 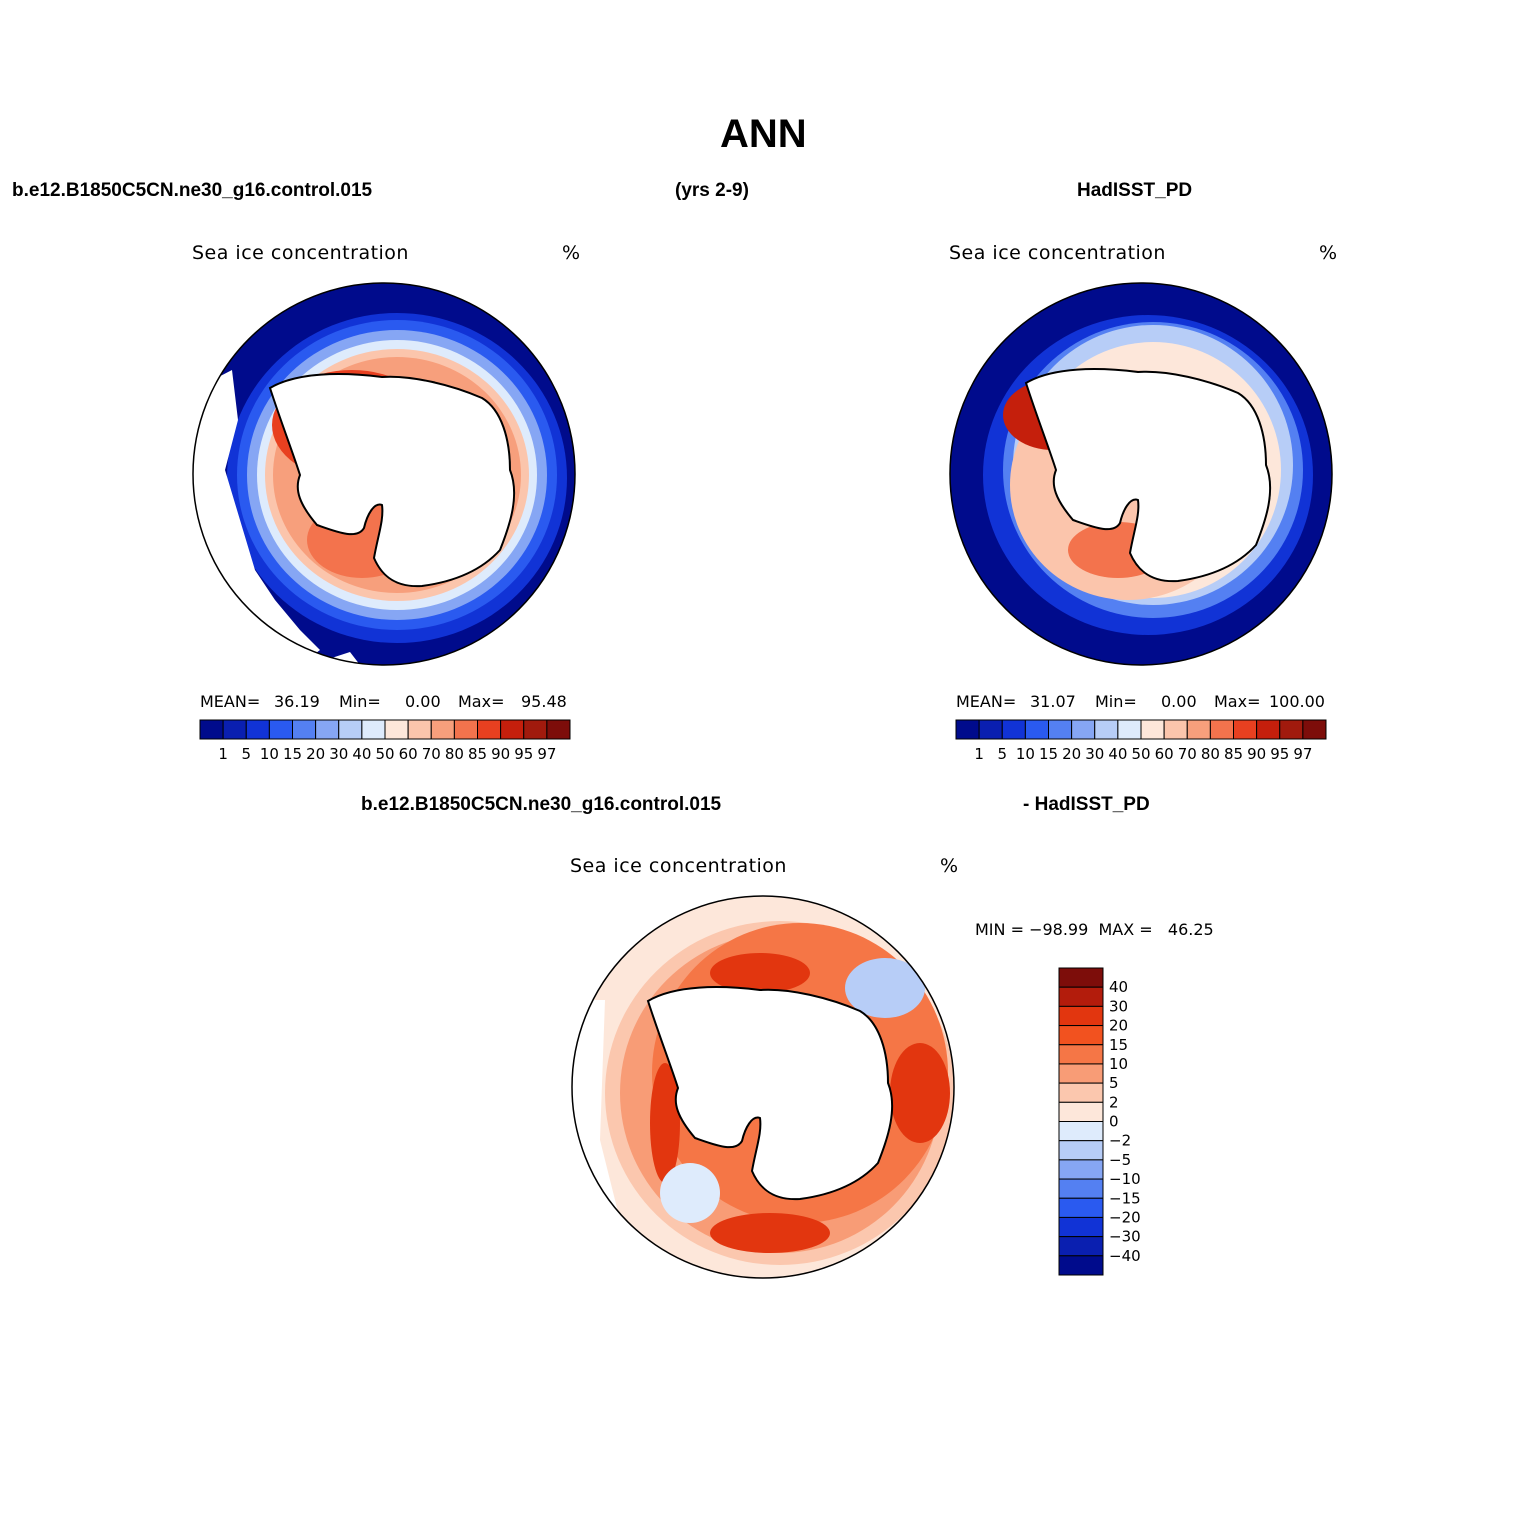 I want to click on diff-colorbar-tick-label: 5, so click(x=1114, y=1083).